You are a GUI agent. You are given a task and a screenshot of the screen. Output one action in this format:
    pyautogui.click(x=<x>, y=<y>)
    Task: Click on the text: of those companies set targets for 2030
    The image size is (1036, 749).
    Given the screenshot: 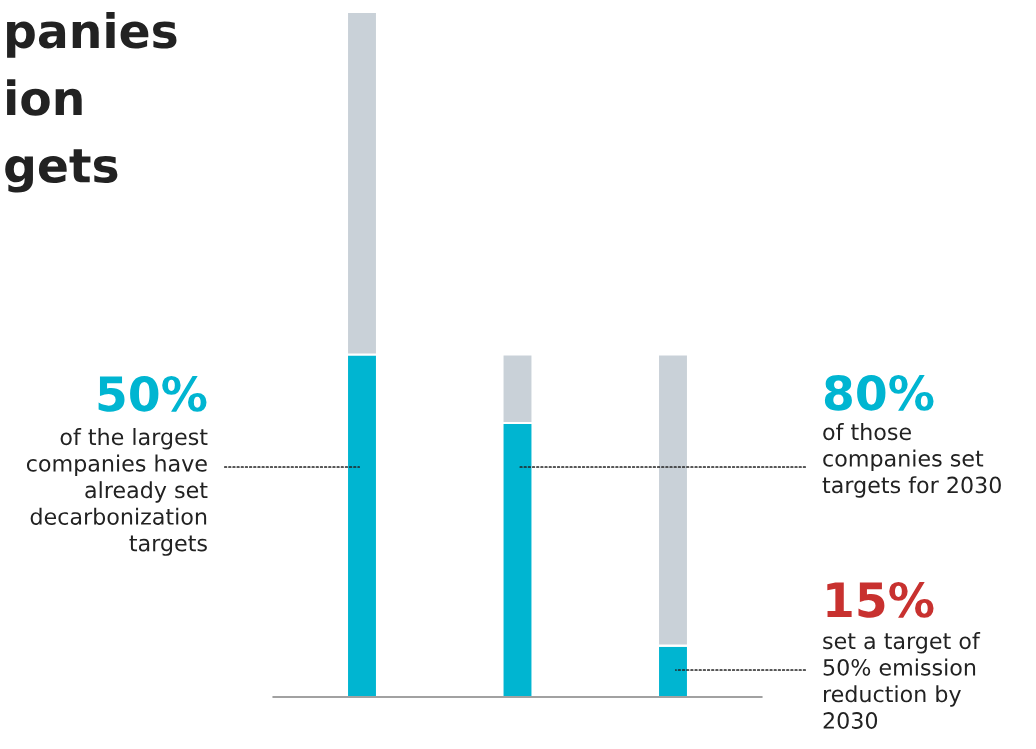 What is the action you would take?
    pyautogui.click(x=911, y=460)
    